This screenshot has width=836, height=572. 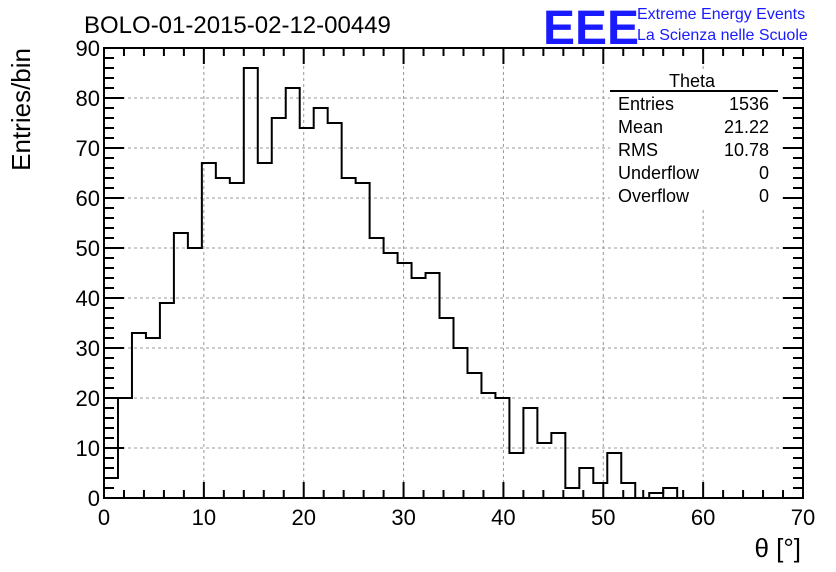 What do you see at coordinates (88, 448) in the screenshot?
I see `y-tick-label: 10` at bounding box center [88, 448].